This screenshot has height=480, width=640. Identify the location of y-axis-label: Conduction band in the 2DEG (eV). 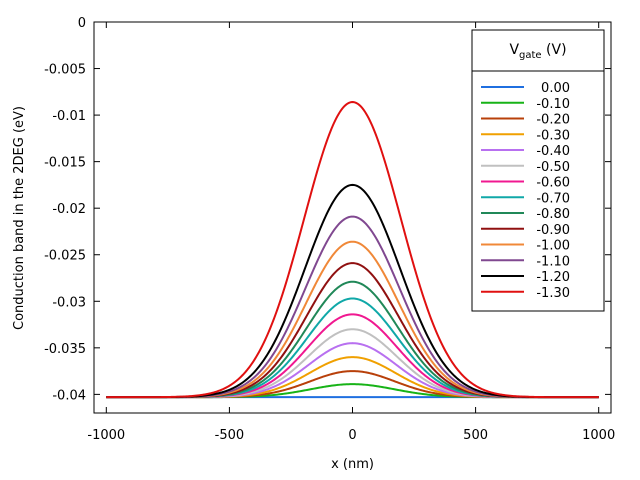
(19, 218).